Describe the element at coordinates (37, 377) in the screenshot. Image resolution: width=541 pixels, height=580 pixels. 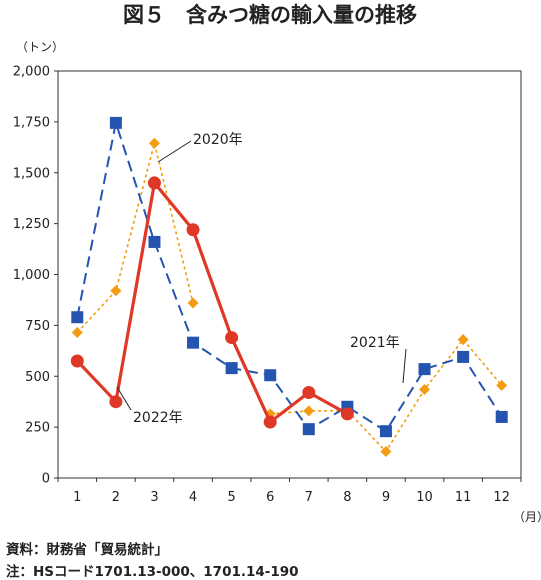
I see `y-tick-label: 500` at that location.